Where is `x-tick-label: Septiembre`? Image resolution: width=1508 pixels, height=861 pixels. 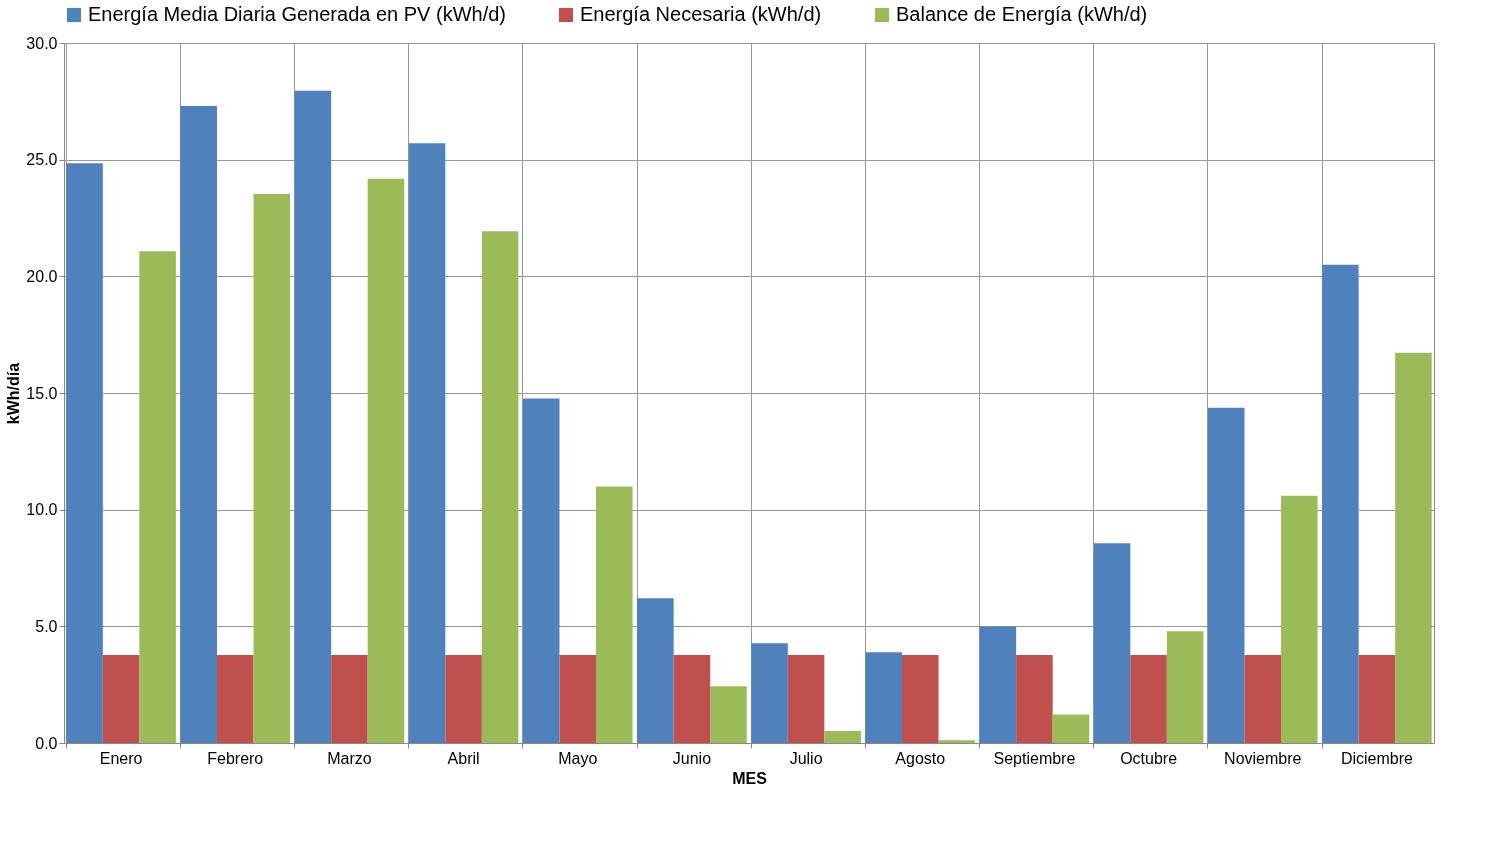 x-tick-label: Septiembre is located at coordinates (1034, 758).